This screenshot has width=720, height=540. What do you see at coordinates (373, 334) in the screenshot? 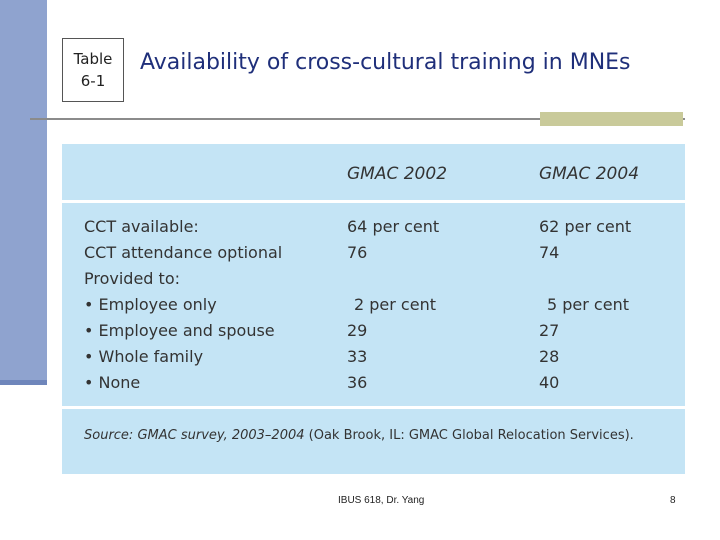
I see `table-row: • Employee and spouse 29 27` at bounding box center [373, 334].